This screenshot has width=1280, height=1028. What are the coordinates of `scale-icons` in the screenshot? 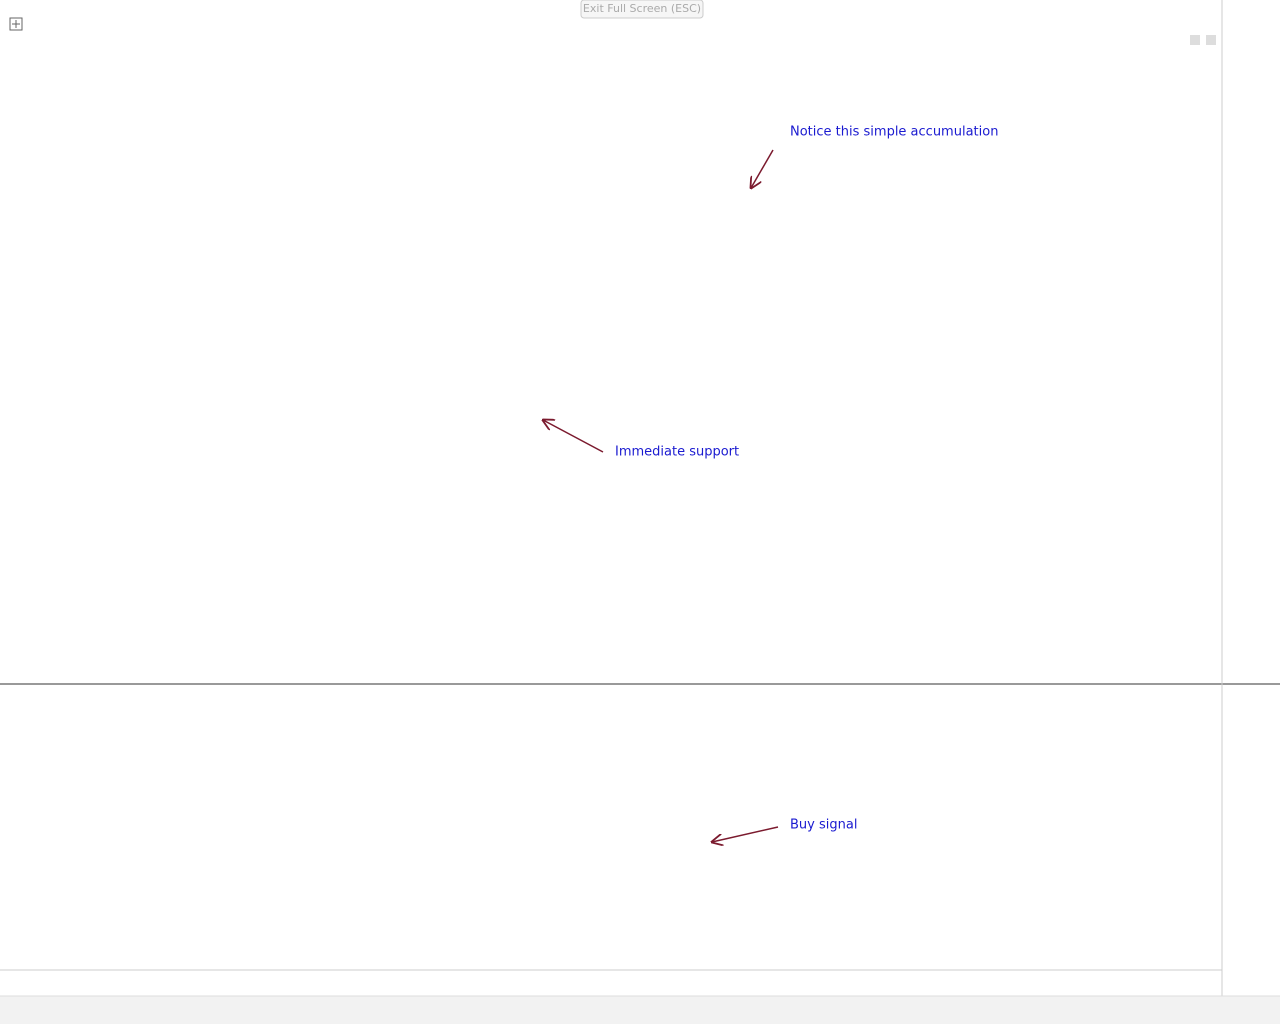 It's located at (1203, 40).